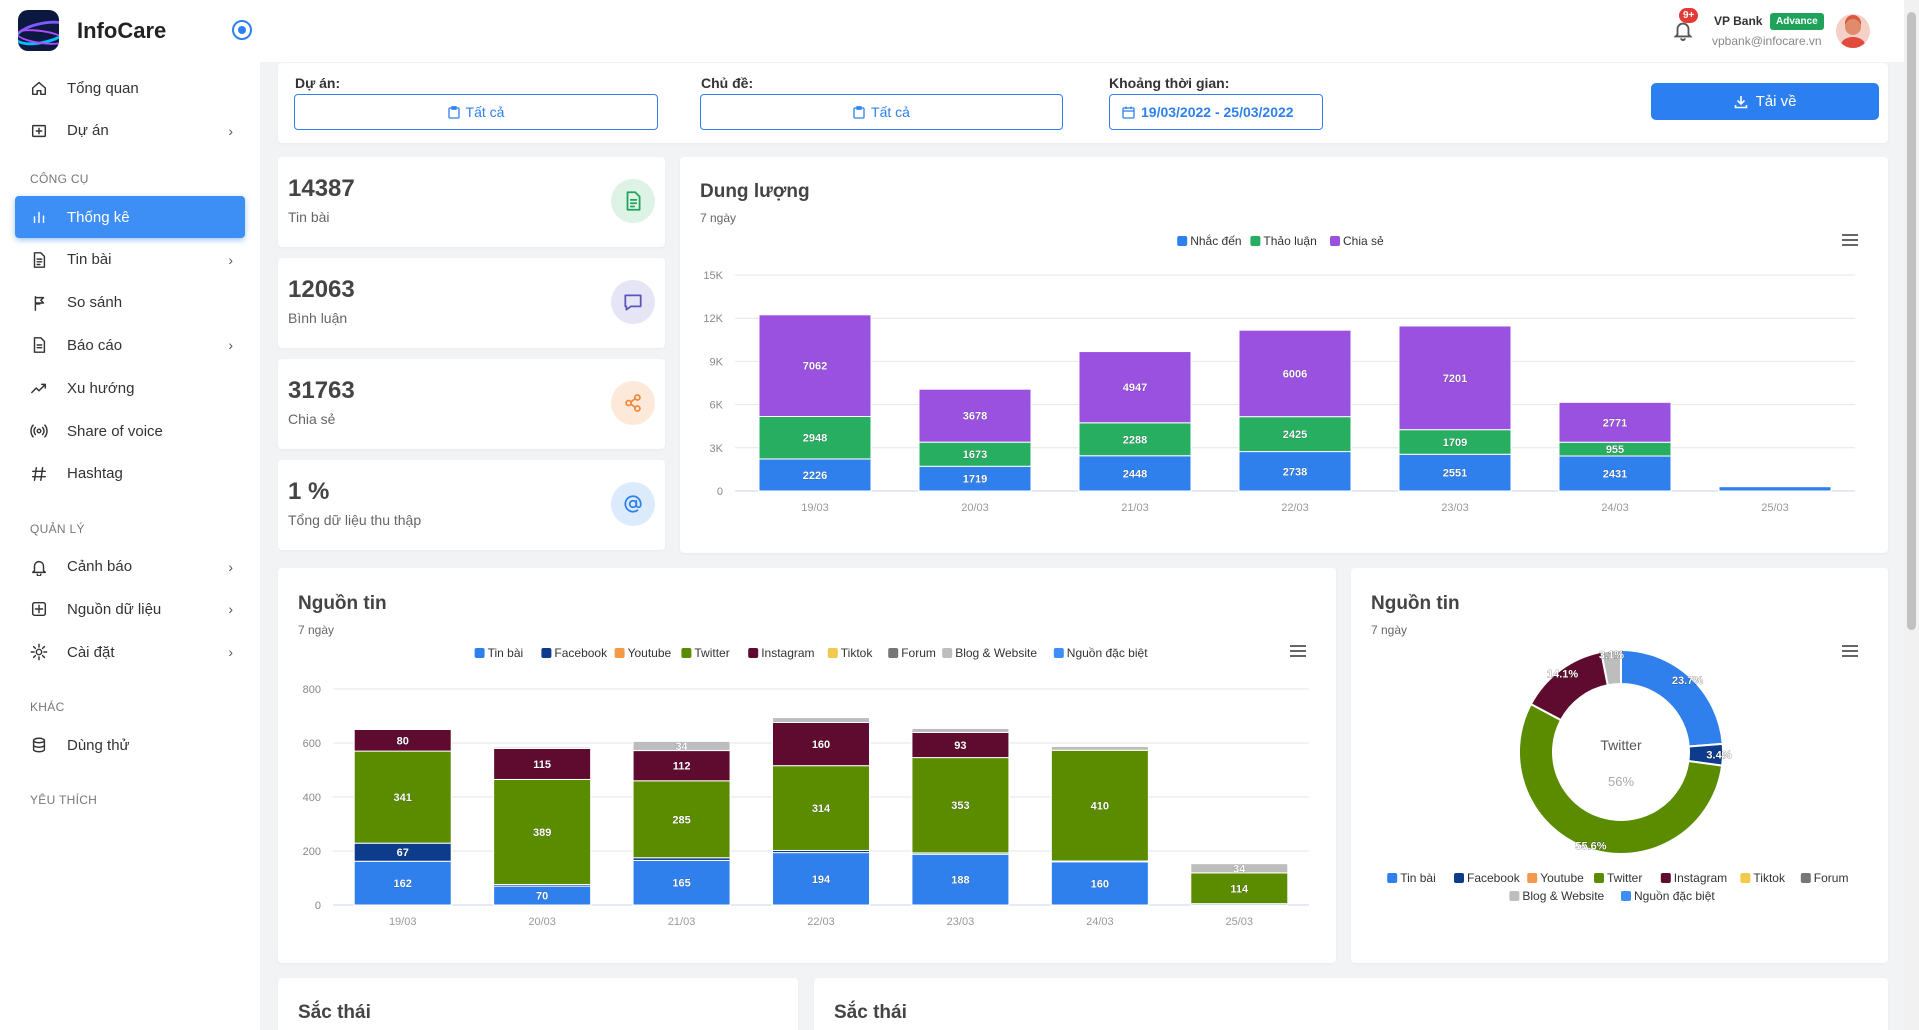 The height and width of the screenshot is (1030, 1919). Describe the element at coordinates (403, 922) in the screenshot. I see `x-tick-label: 19/03` at that location.